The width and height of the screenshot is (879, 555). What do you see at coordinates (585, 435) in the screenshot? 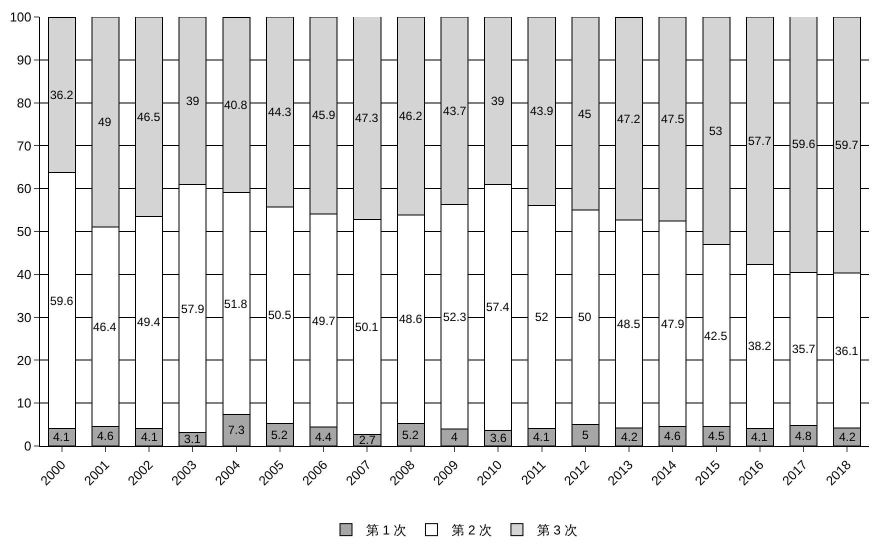
I see `data-label: 5` at bounding box center [585, 435].